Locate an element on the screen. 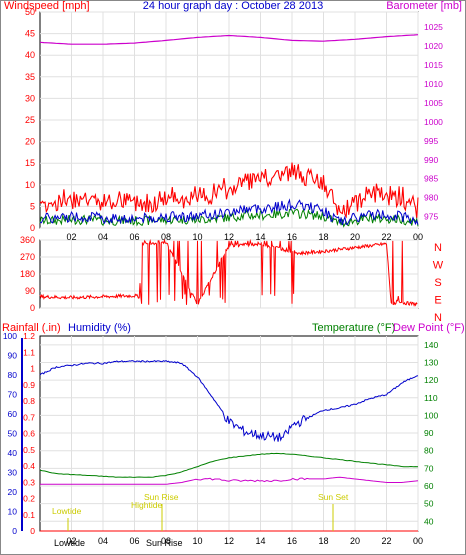 Image resolution: width=466 pixels, height=555 pixels. temperature-tick-label: 140 is located at coordinates (431, 345).